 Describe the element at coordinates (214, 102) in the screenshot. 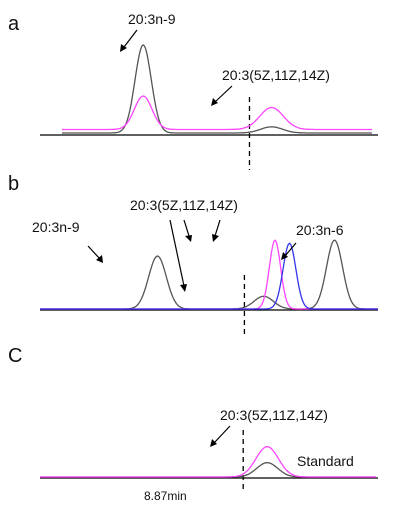

I see `panel-a-arrowhead-5z11z14z` at that location.